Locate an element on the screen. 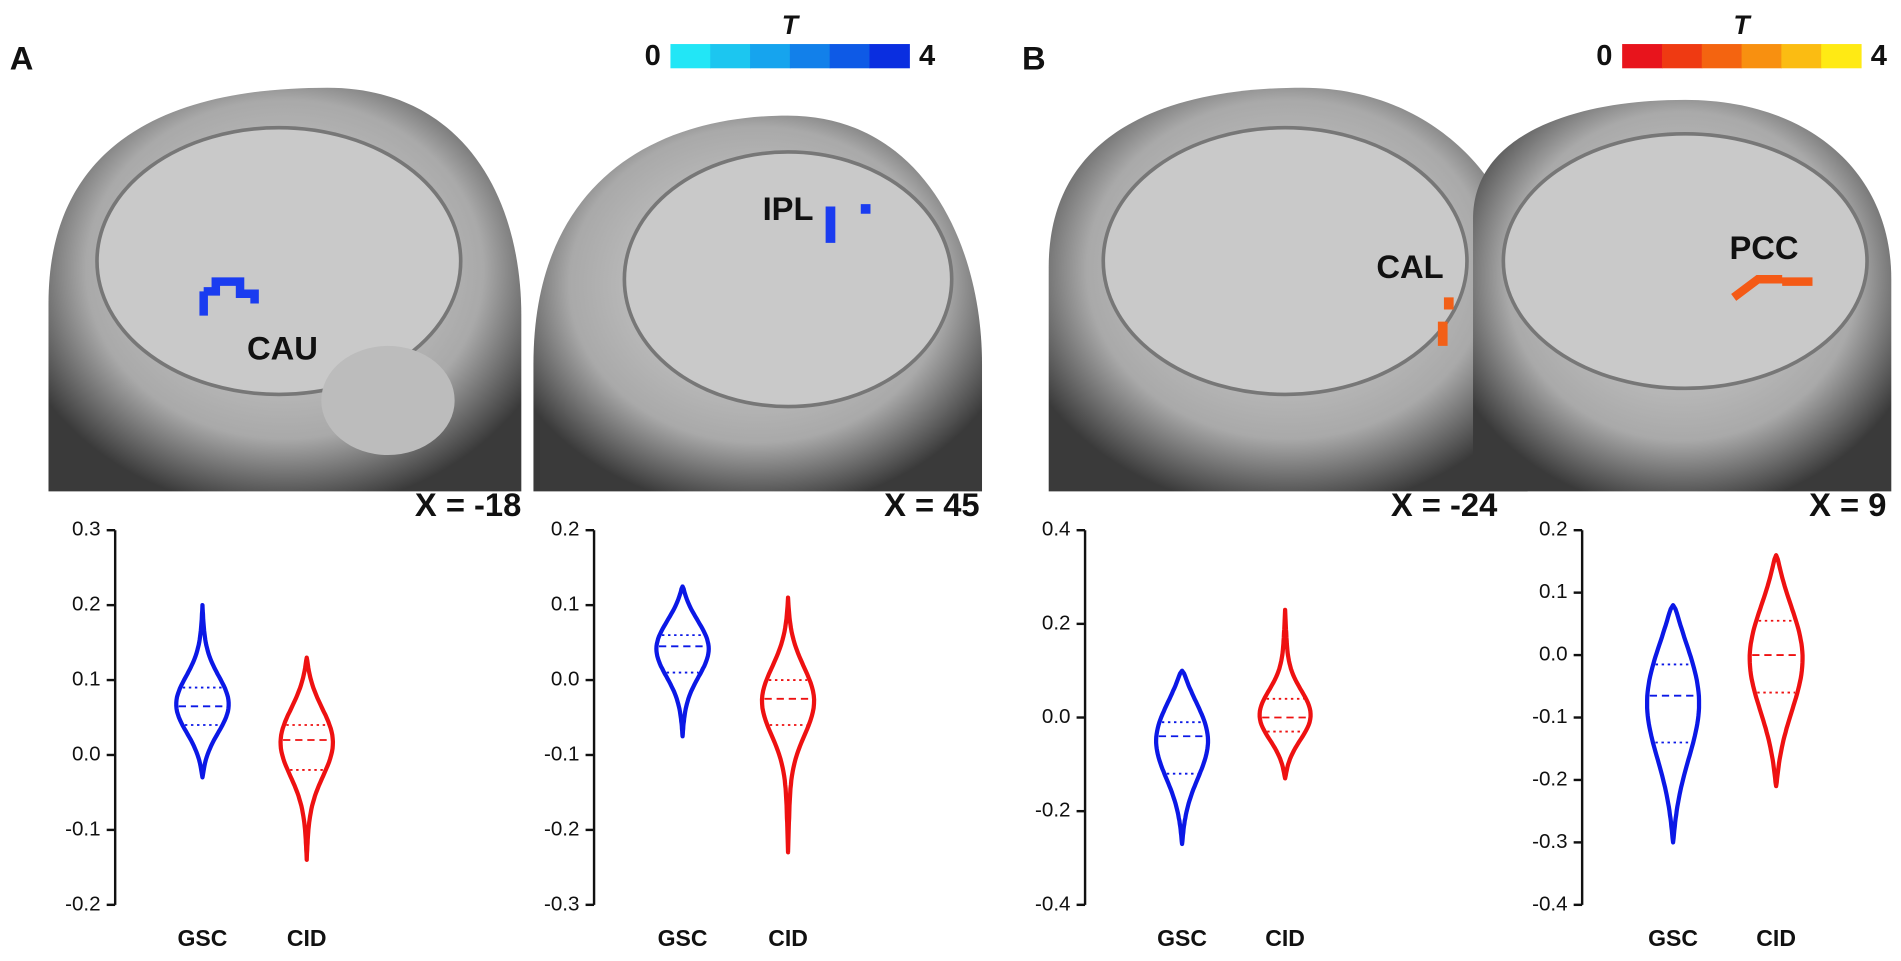 Image resolution: width=1901 pixels, height=961 pixels. y-tick-label: 0.3 is located at coordinates (86, 529).